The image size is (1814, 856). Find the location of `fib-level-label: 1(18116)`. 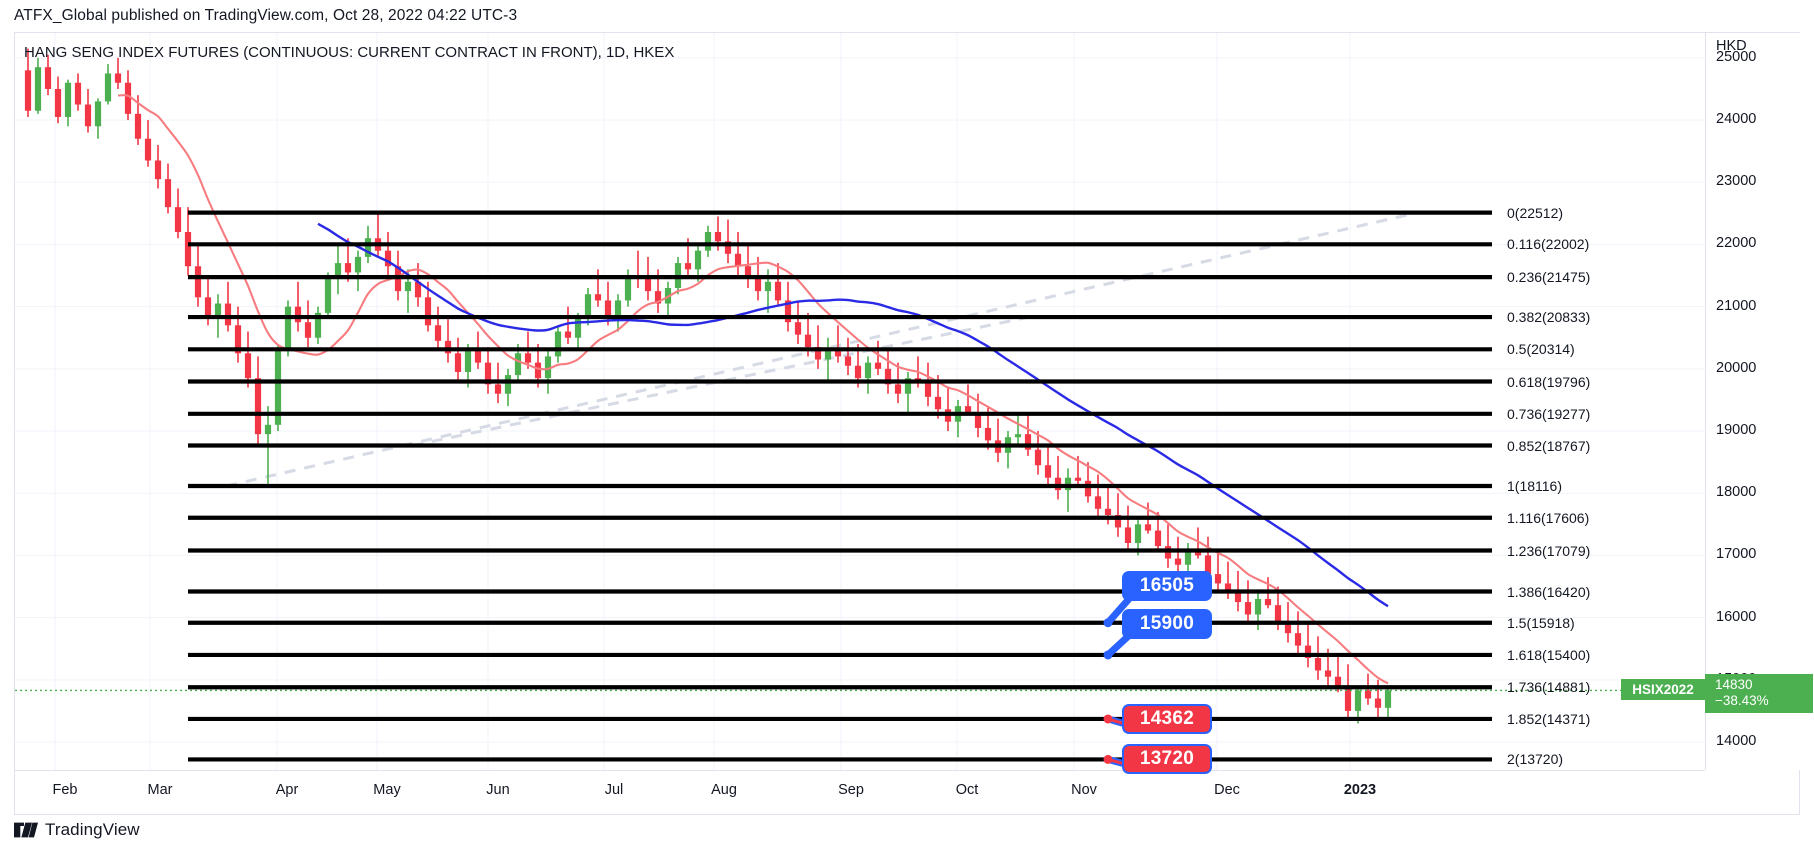

fib-level-label: 1(18116) is located at coordinates (1535, 486).